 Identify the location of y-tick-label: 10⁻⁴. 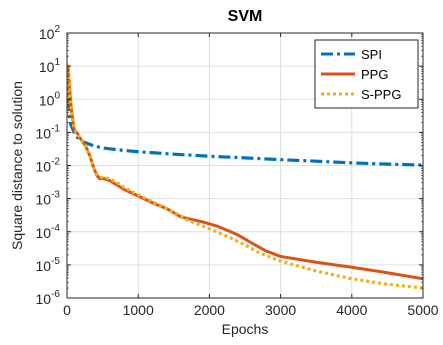
(48, 232).